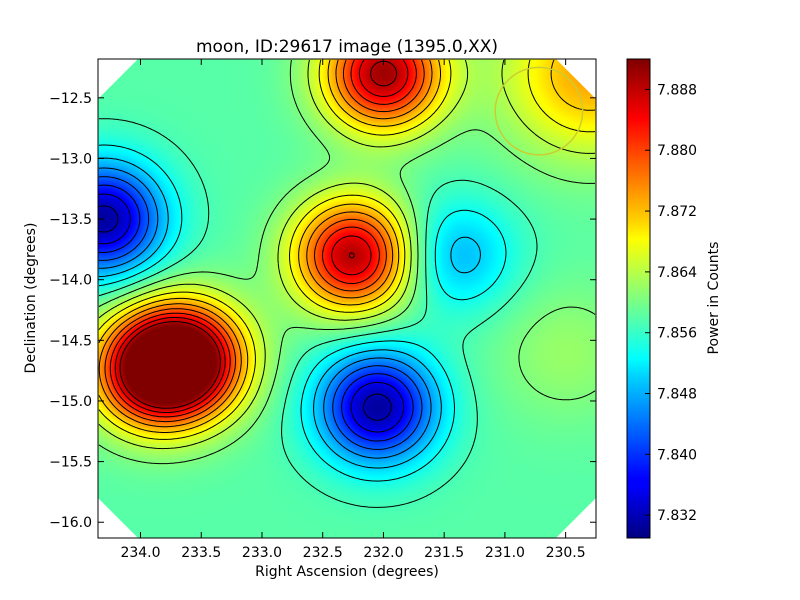 This screenshot has width=800, height=600. What do you see at coordinates (31, 298) in the screenshot?
I see `y-axis-label: Declination (degrees)` at bounding box center [31, 298].